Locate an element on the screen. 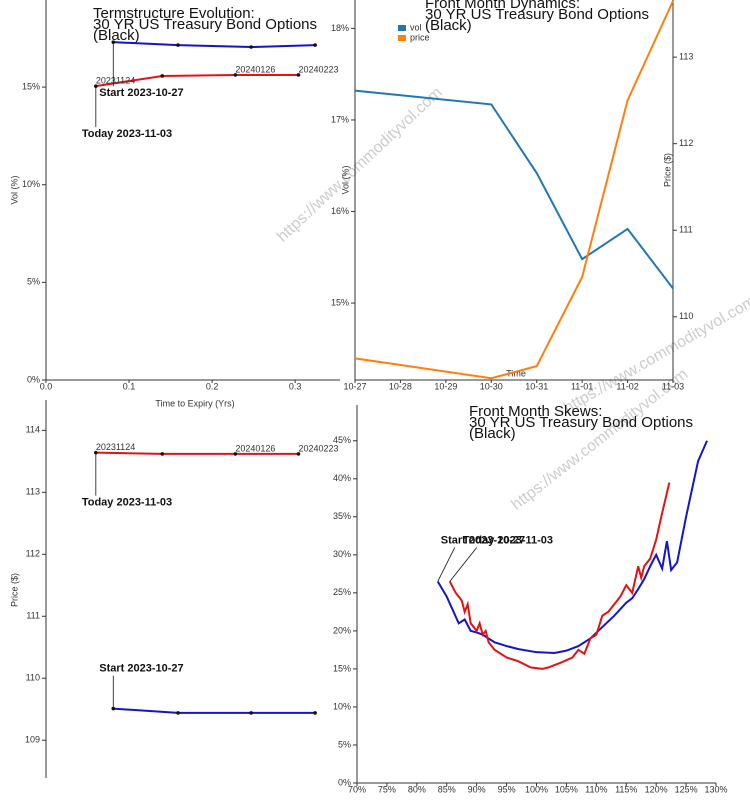 The width and height of the screenshot is (750, 800). y-tick-label: 111 is located at coordinates (33, 616).